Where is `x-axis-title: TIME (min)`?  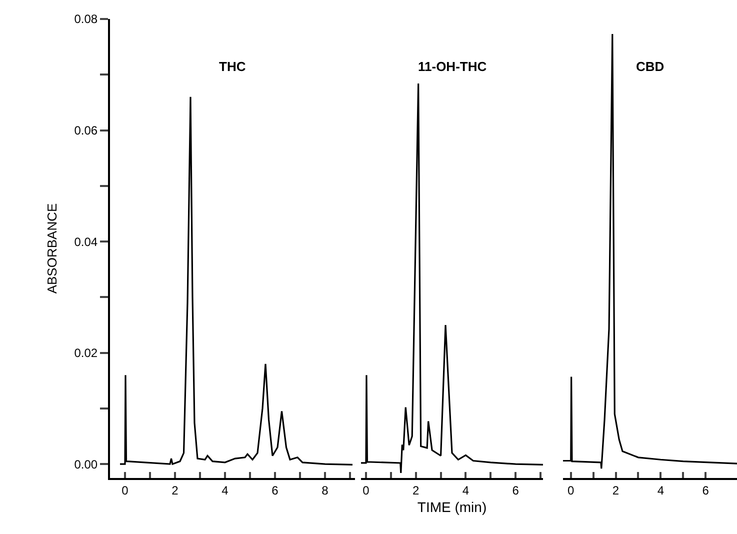 x-axis-title: TIME (min) is located at coordinates (452, 507).